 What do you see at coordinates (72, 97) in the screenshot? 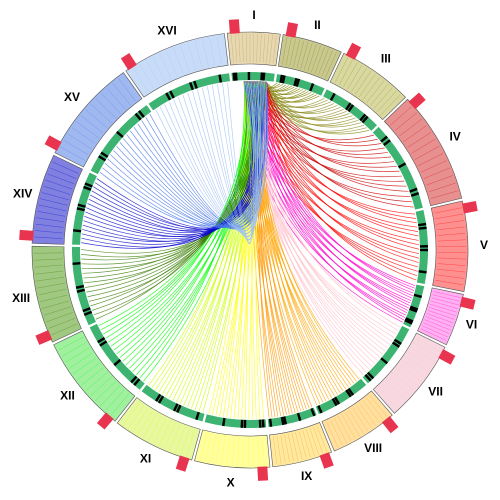
I see `chromosome-label: XV` at bounding box center [72, 97].